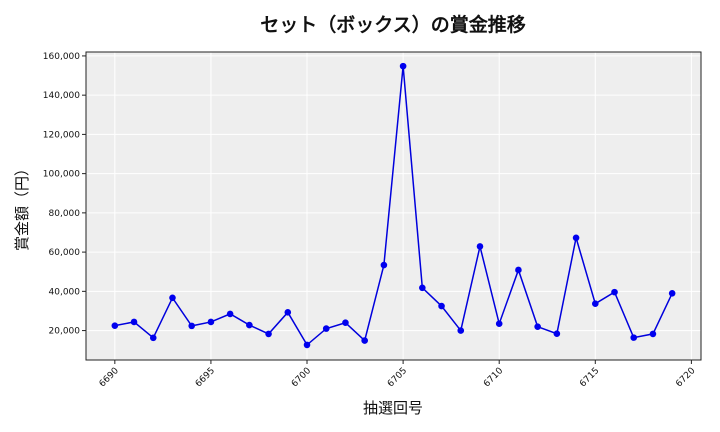  Describe the element at coordinates (61, 175) in the screenshot. I see `y-tick-label: 100,000` at that location.